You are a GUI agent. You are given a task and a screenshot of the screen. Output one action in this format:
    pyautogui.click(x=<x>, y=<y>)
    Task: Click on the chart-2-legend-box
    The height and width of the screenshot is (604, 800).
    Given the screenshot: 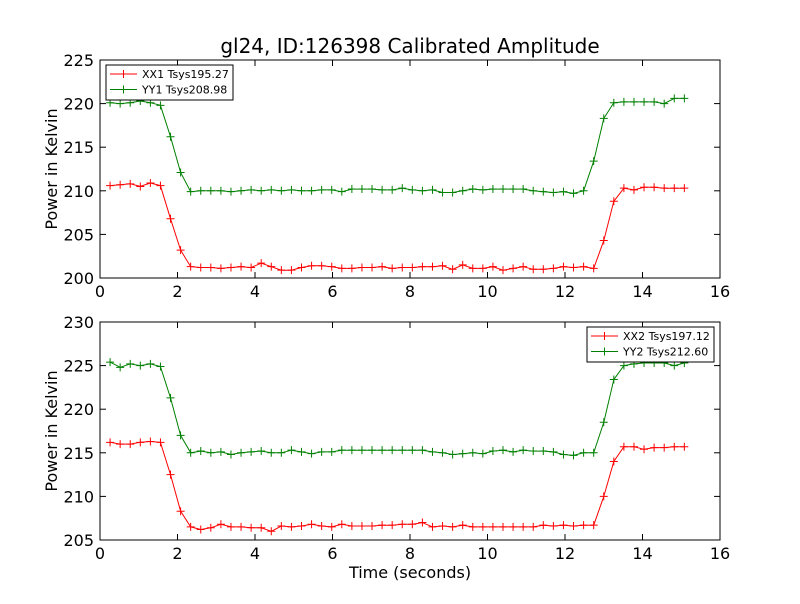 What is the action you would take?
    pyautogui.click(x=650, y=344)
    